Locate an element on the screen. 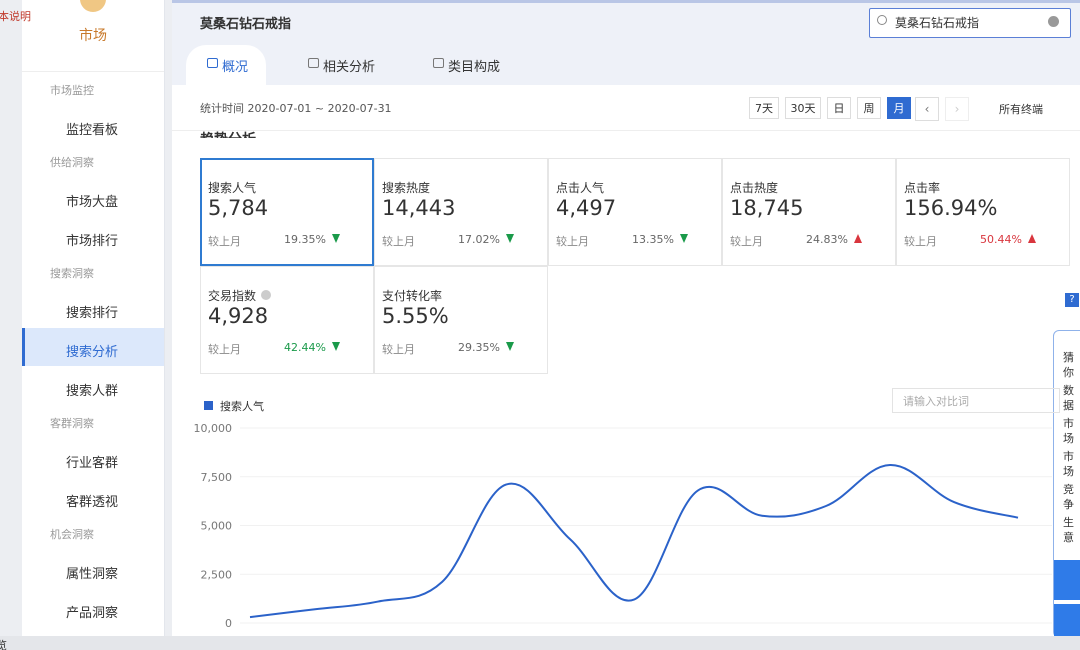 Image resolution: width=1080 pixels, height=650 pixels. search-clear is located at coordinates (1053, 21).